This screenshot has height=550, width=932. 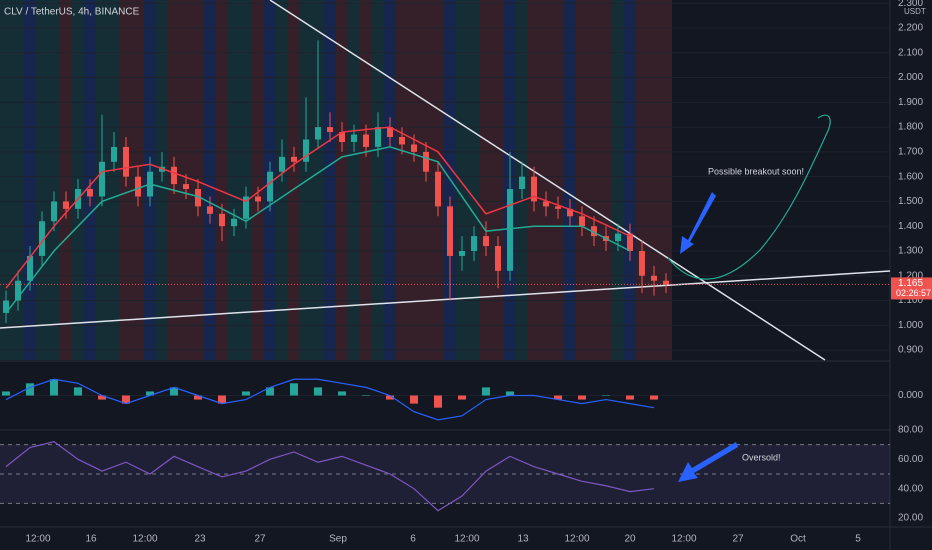 What do you see at coordinates (630, 539) in the screenshot?
I see `x-tick-label: 20` at bounding box center [630, 539].